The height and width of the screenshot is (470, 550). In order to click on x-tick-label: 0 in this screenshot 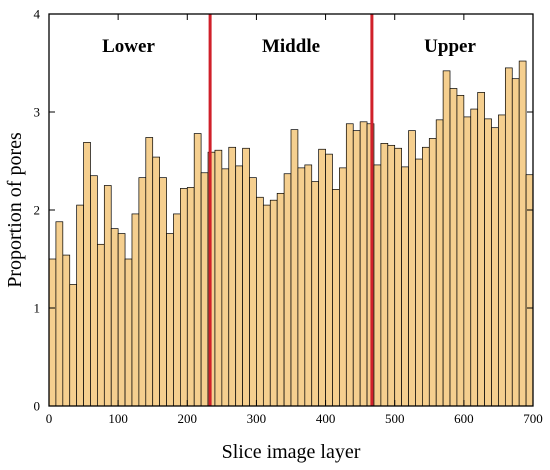, I will do `click(49, 418)`.